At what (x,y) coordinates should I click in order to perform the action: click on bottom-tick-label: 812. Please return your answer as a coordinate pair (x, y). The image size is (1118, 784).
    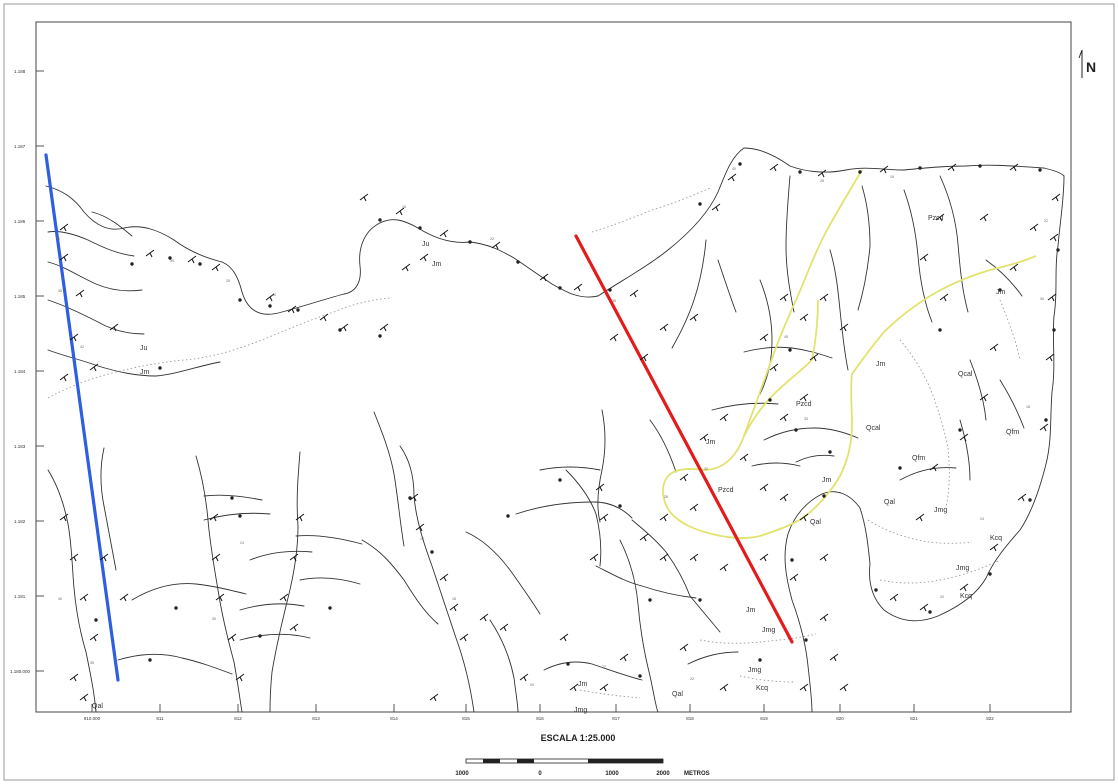
    Looking at the image, I should click on (238, 718).